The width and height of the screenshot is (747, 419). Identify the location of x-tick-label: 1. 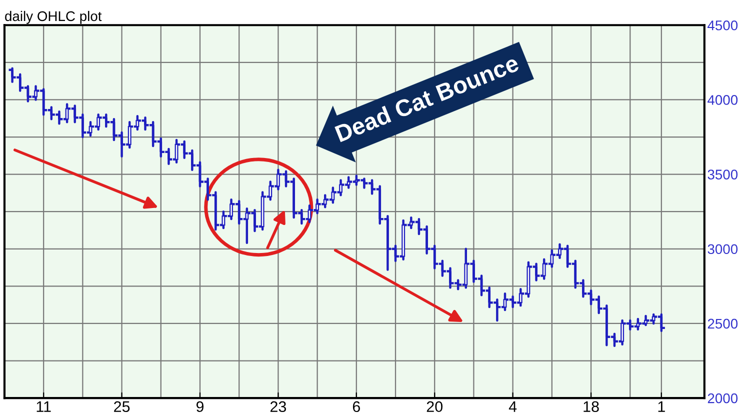
(661, 406).